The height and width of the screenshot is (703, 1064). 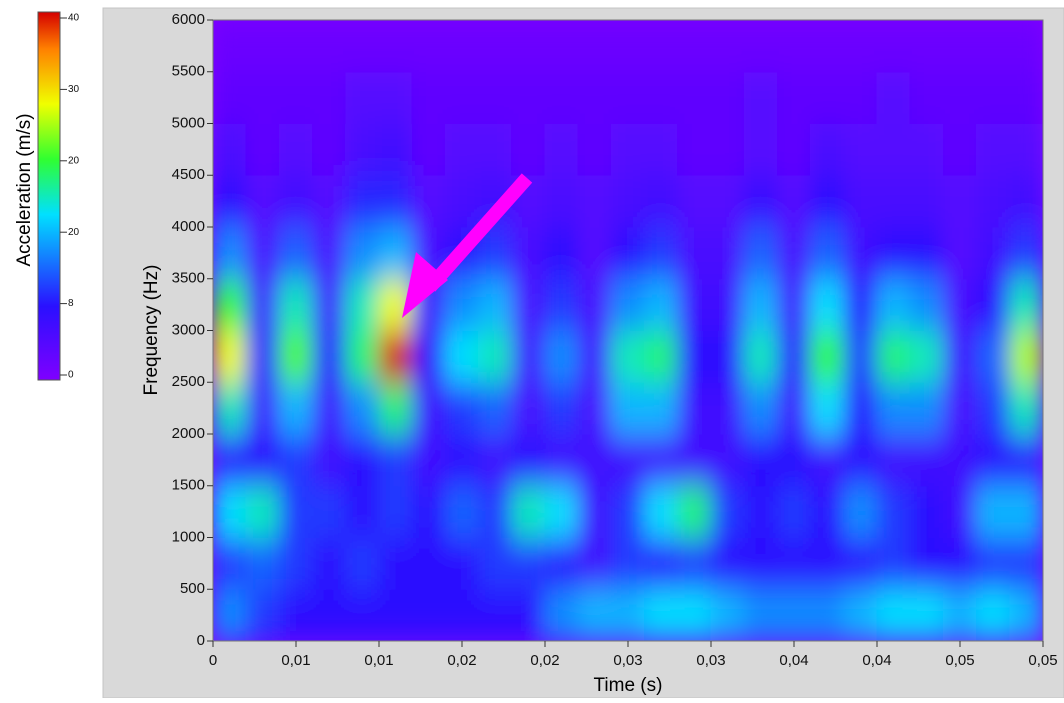 I want to click on x-tick-label: 0,01, so click(x=295, y=660).